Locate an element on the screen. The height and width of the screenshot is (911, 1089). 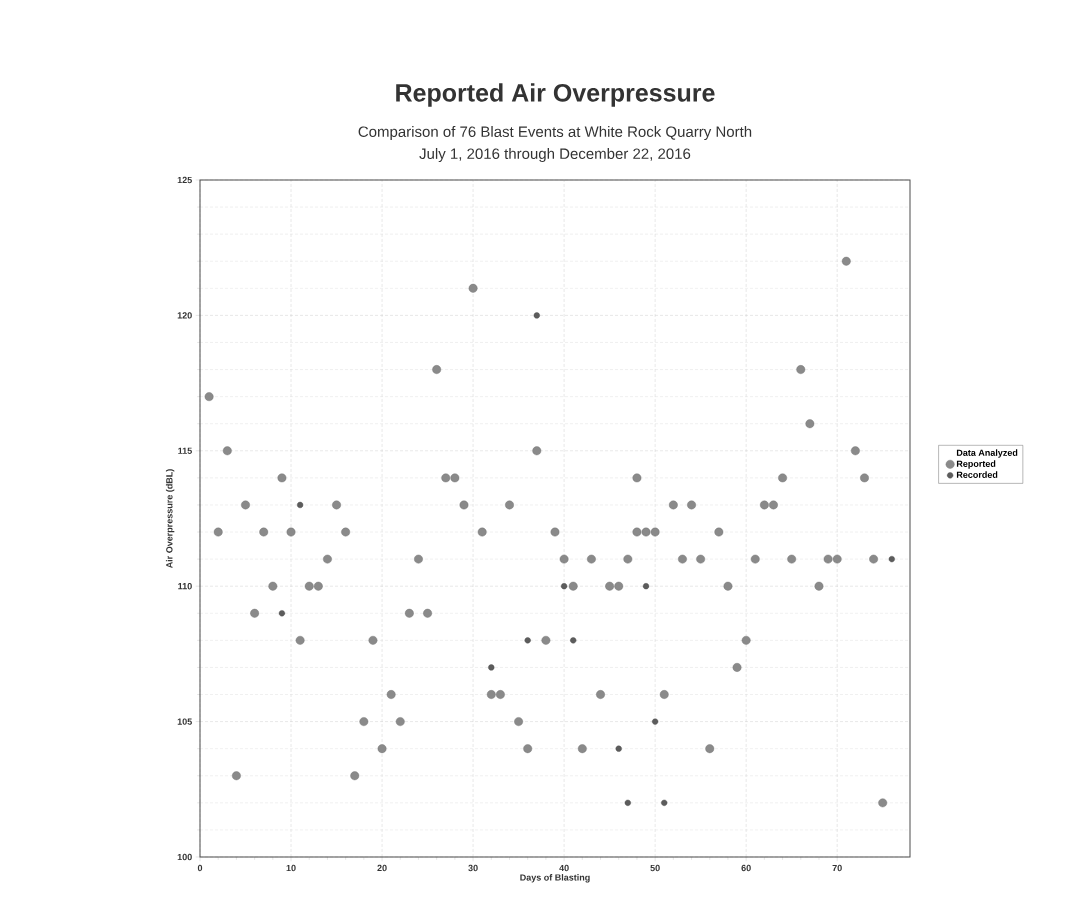
y-tick-label: 120 is located at coordinates (184, 315).